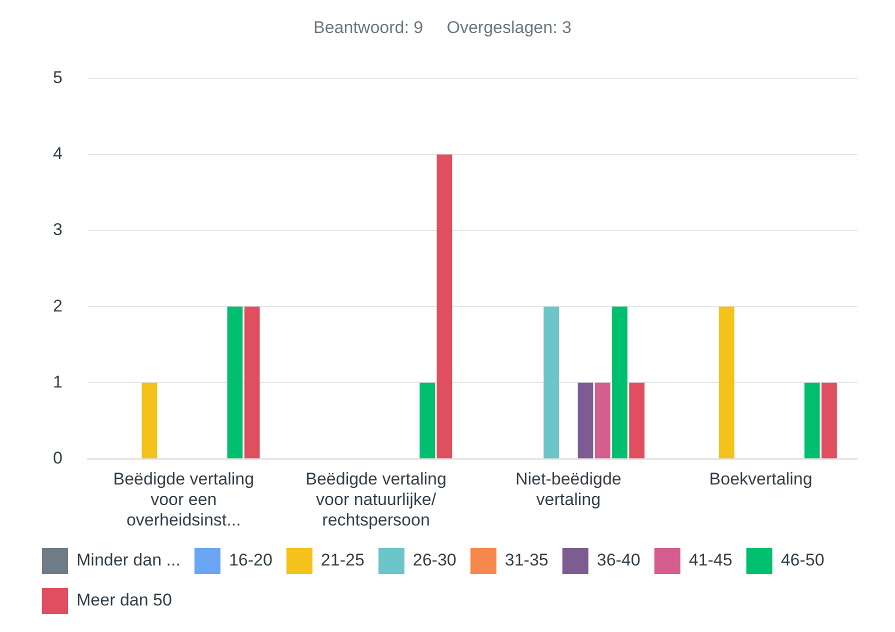 This screenshot has width=895, height=632. What do you see at coordinates (376, 500) in the screenshot?
I see `x-tick-label: Beëdigde vertaling voor natuurlijke/ rechtspersoon` at bounding box center [376, 500].